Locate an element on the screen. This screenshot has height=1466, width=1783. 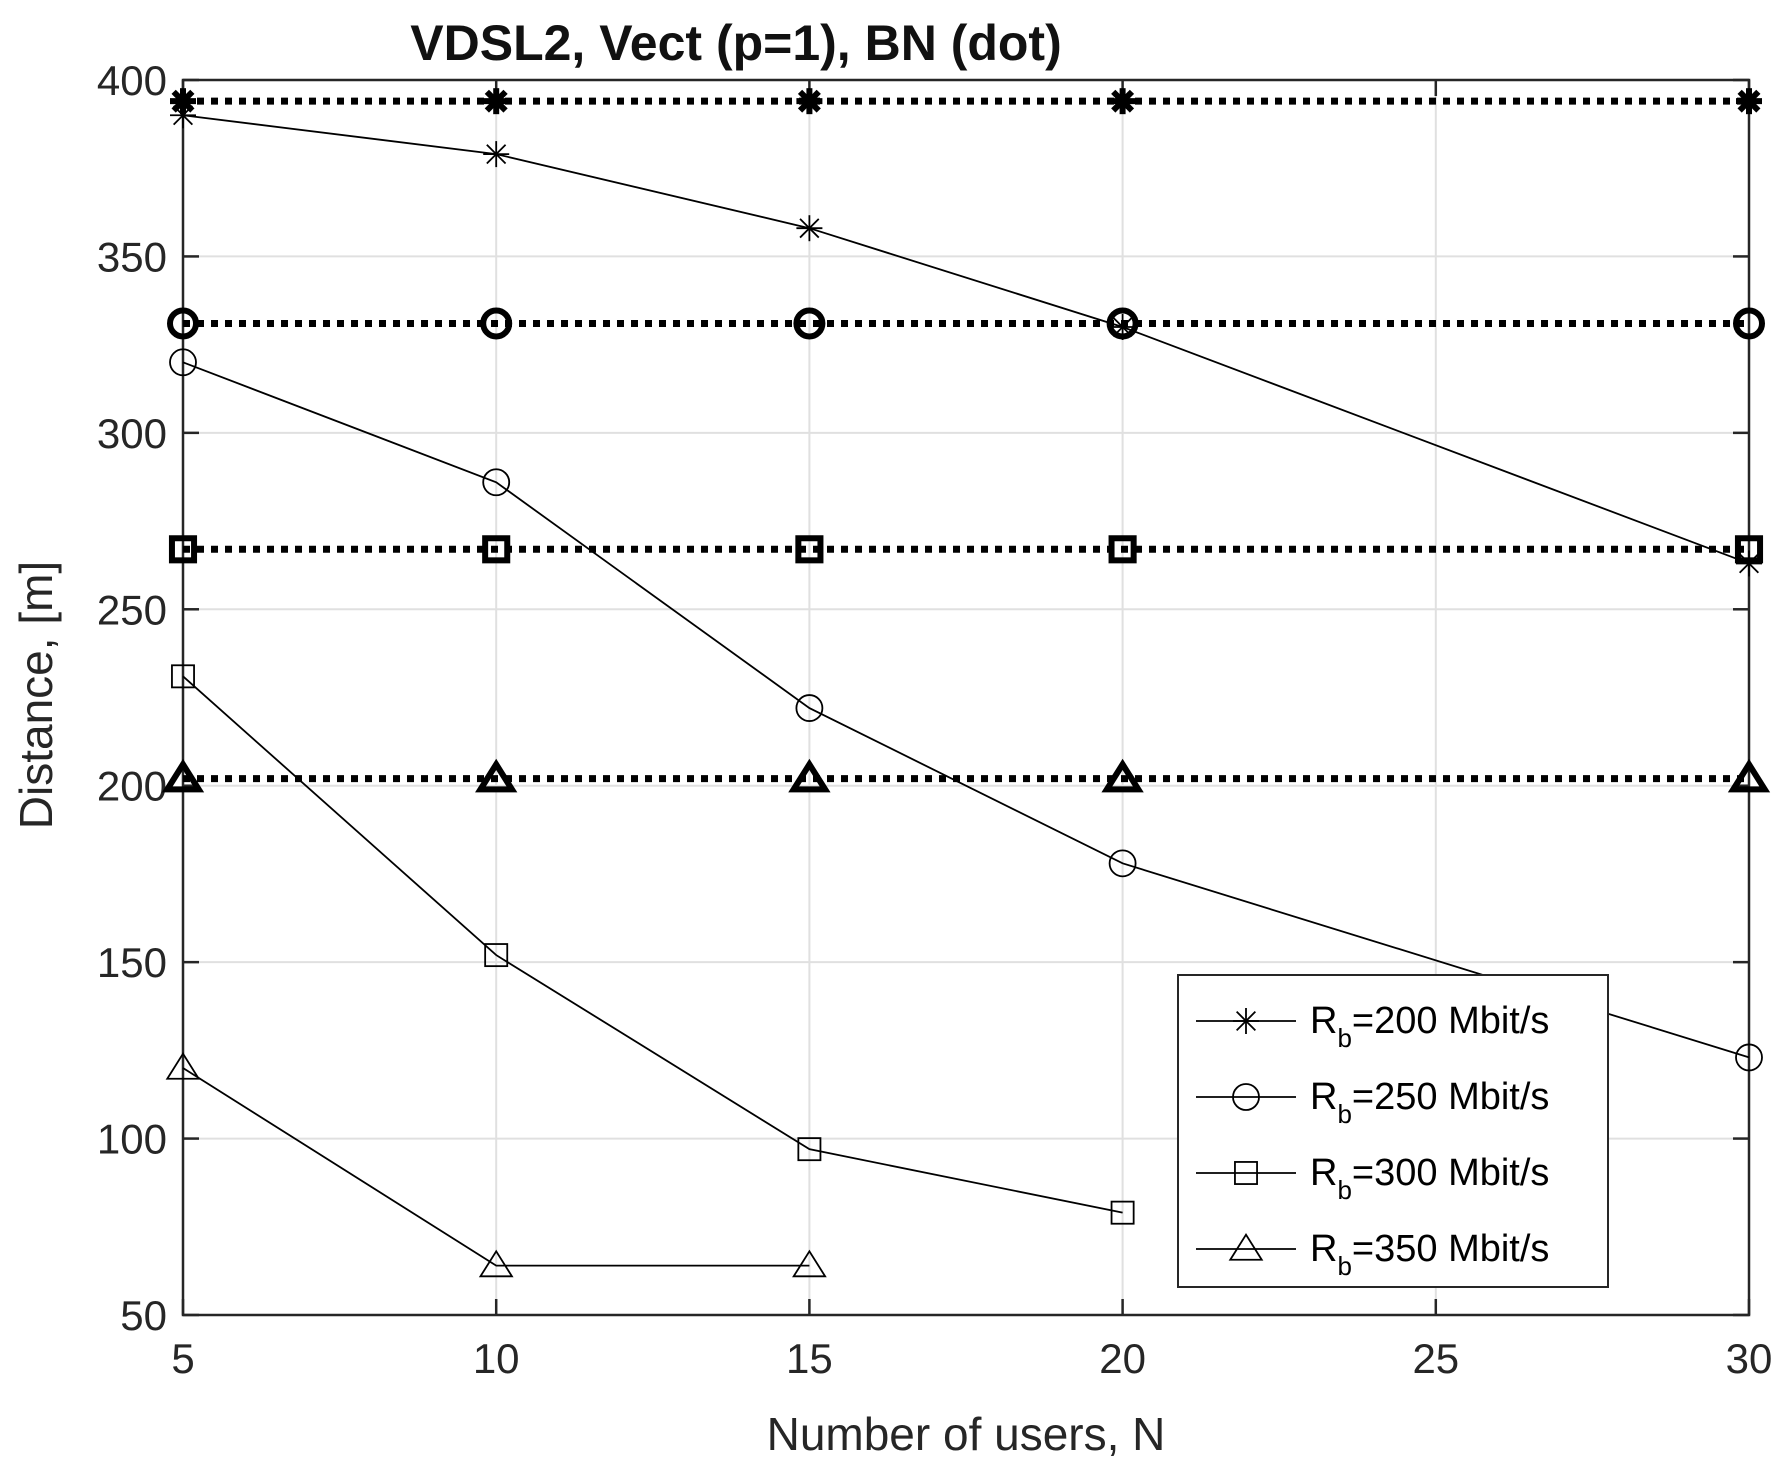
legend-box is located at coordinates (1393, 1131).